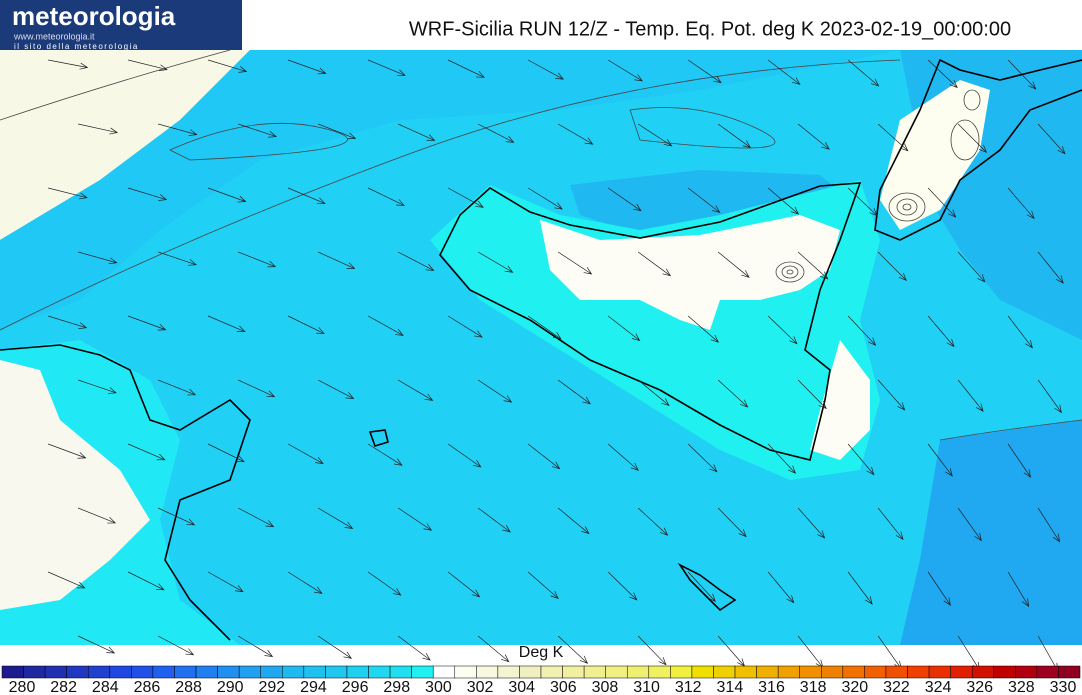 This screenshot has width=1082, height=695. What do you see at coordinates (480, 687) in the screenshot?
I see `colorbar-tick-label: 302` at bounding box center [480, 687].